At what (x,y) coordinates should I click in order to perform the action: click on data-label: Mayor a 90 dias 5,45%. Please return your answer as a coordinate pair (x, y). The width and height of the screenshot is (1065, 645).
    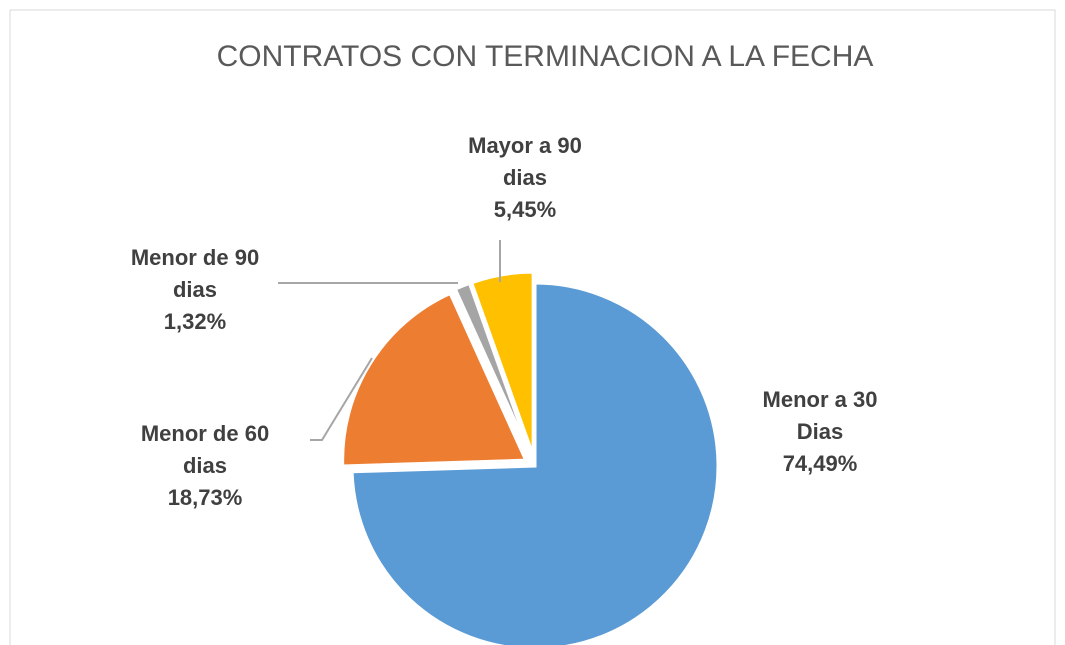
    Looking at the image, I should click on (525, 178).